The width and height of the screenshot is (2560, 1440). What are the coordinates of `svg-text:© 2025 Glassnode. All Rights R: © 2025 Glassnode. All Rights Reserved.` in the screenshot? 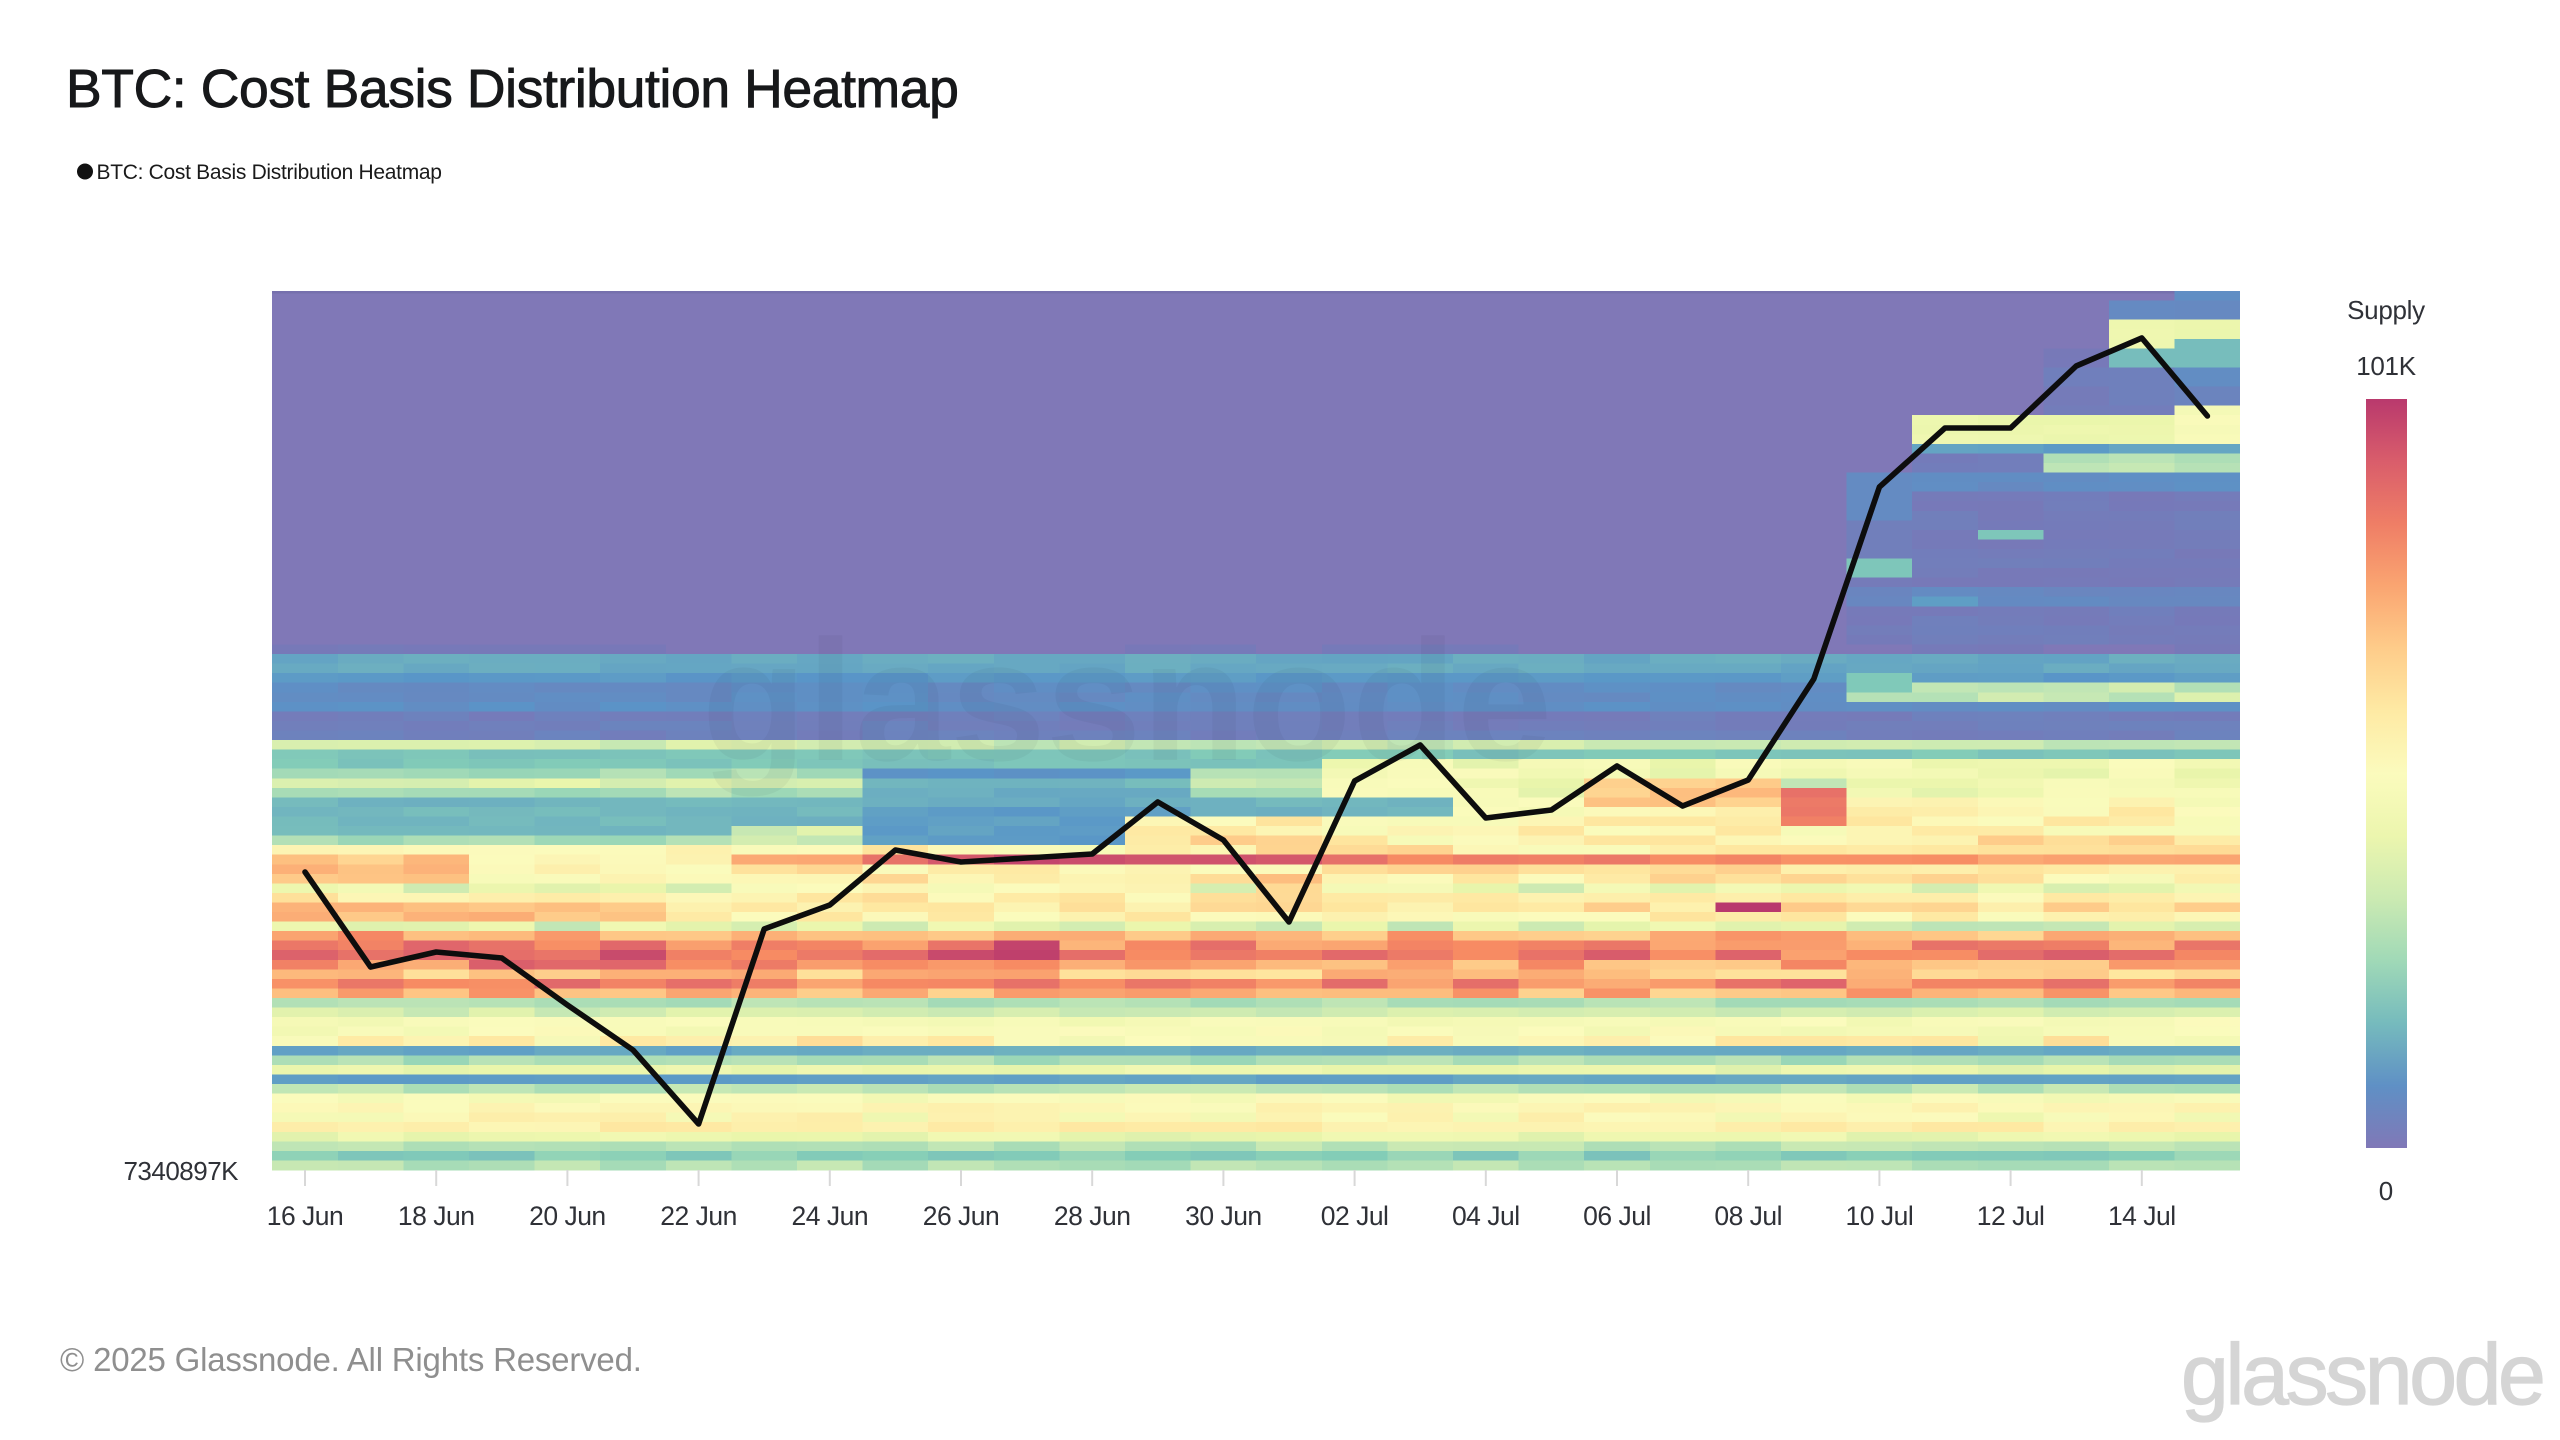 It's located at (351, 1359).